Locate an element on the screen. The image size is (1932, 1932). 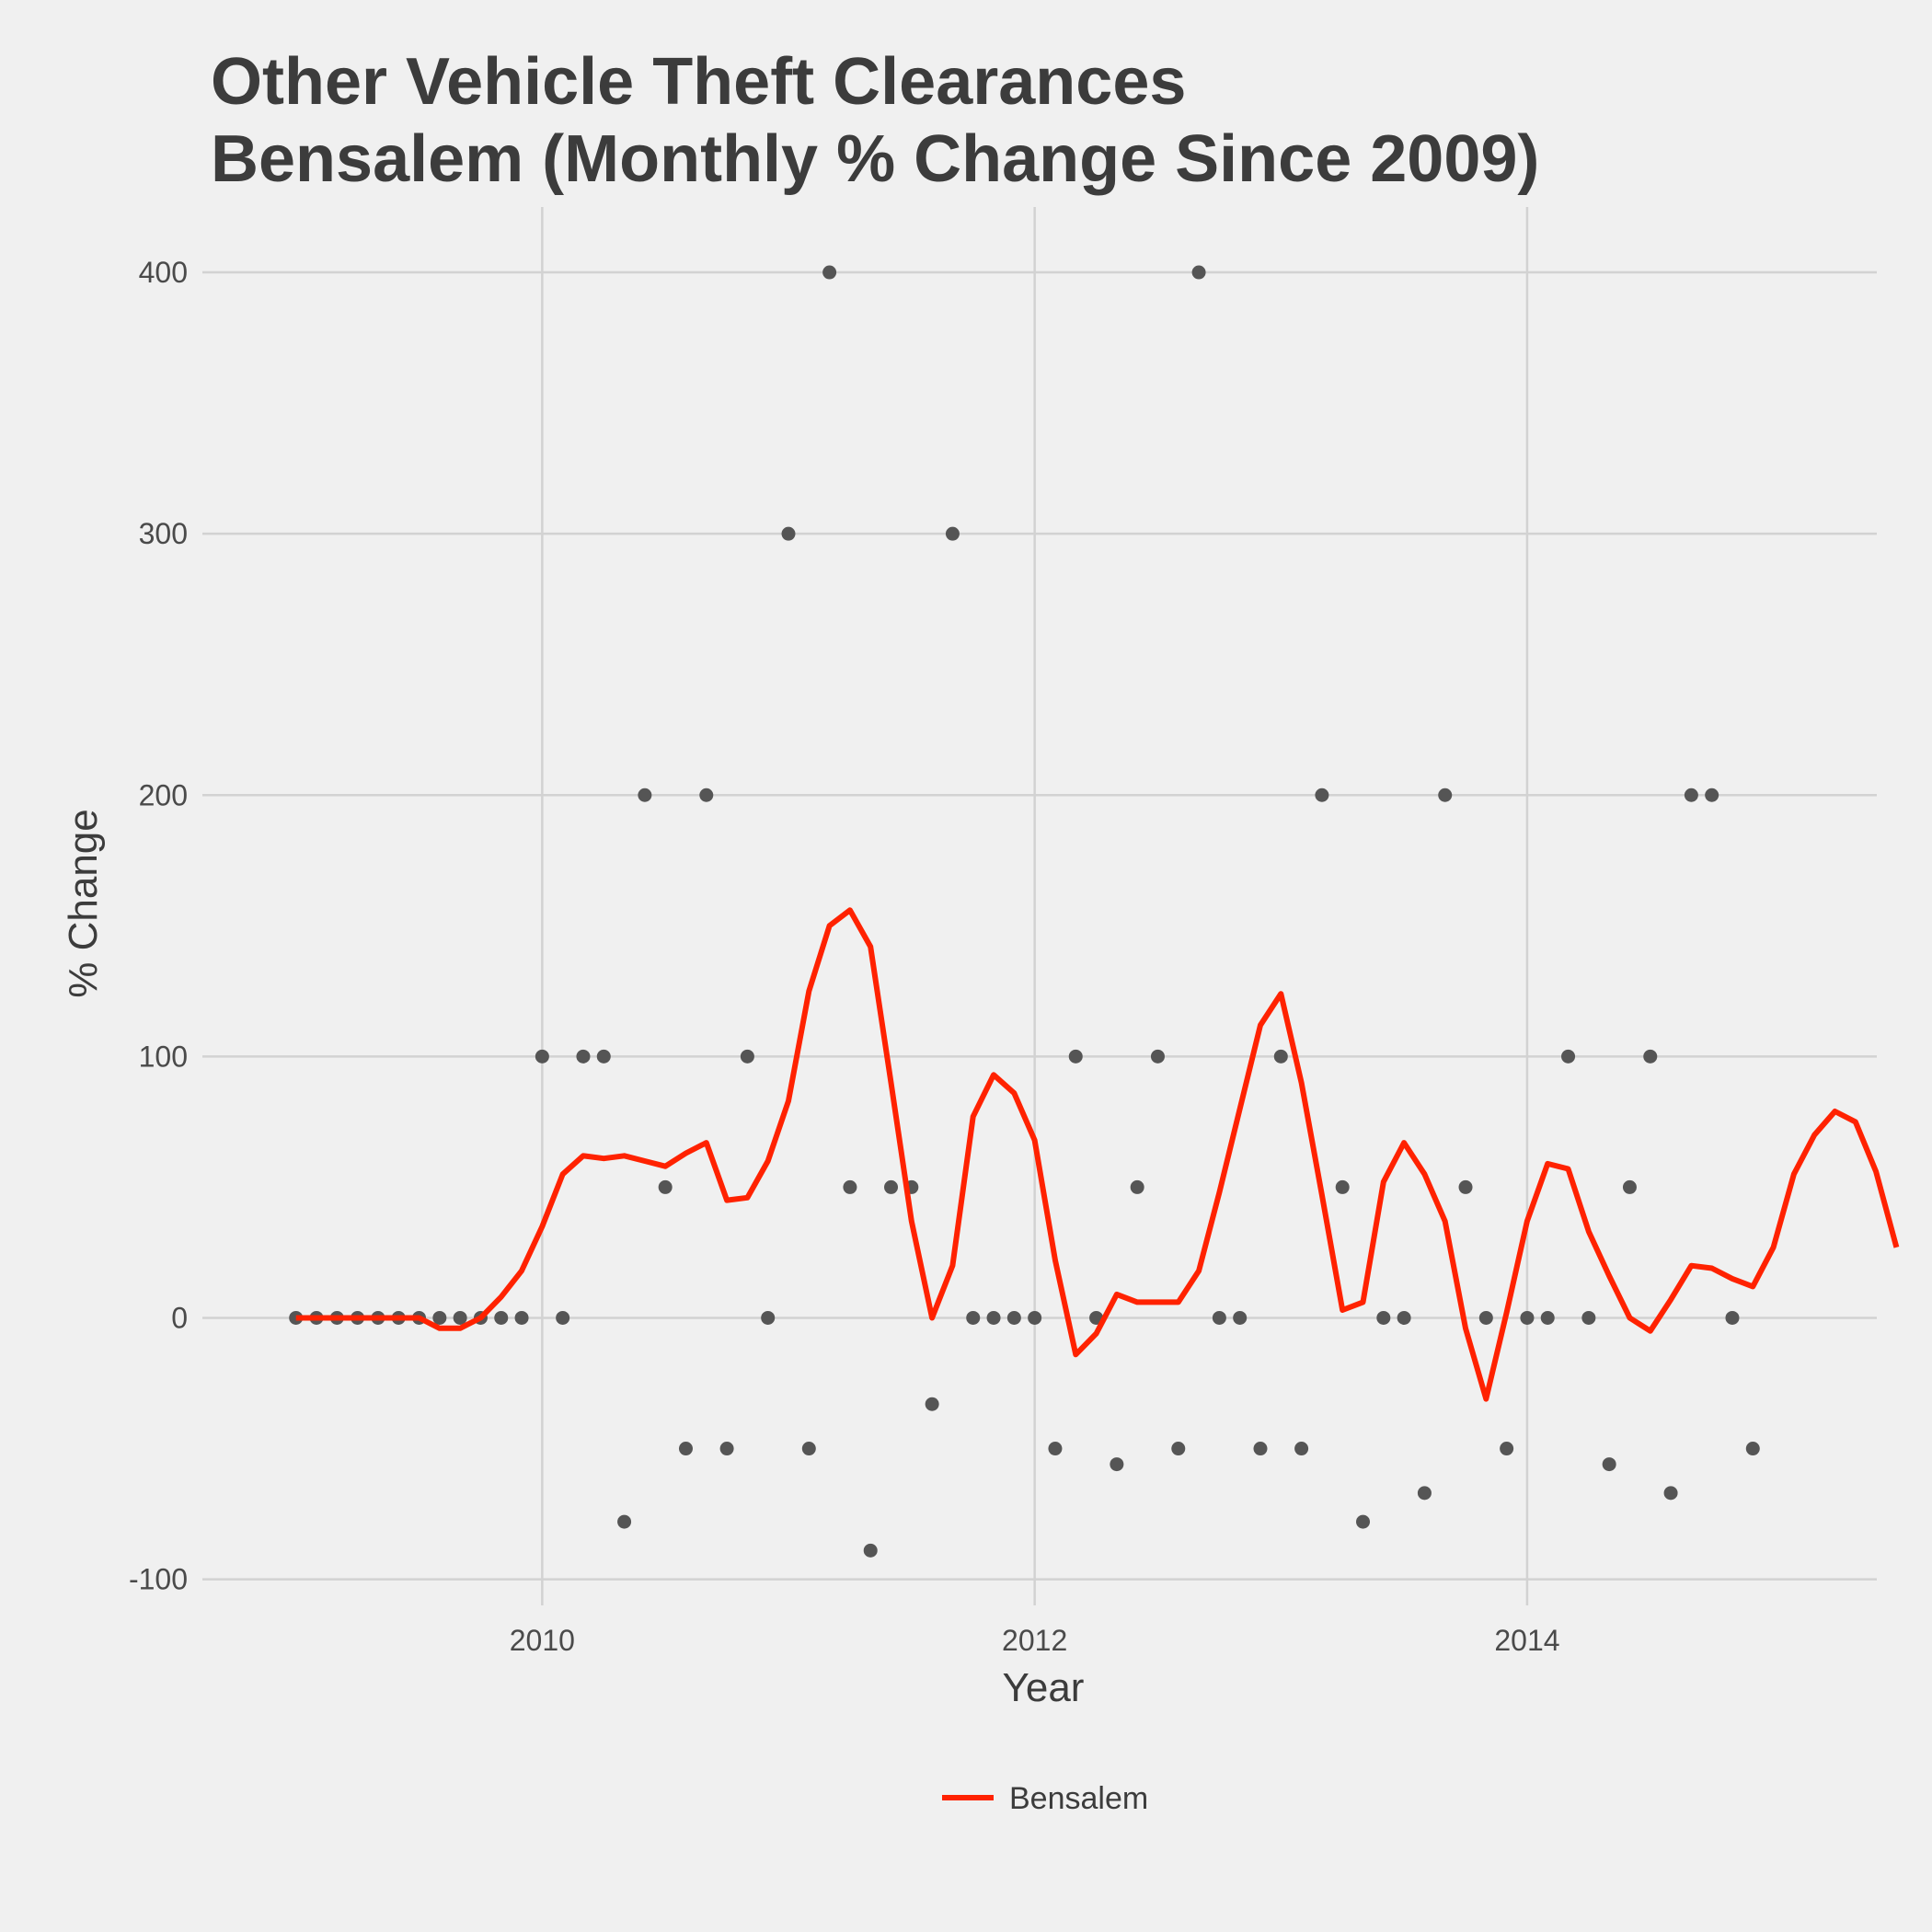
legend-label-bensalem: Bensalem is located at coordinates (1078, 1798).